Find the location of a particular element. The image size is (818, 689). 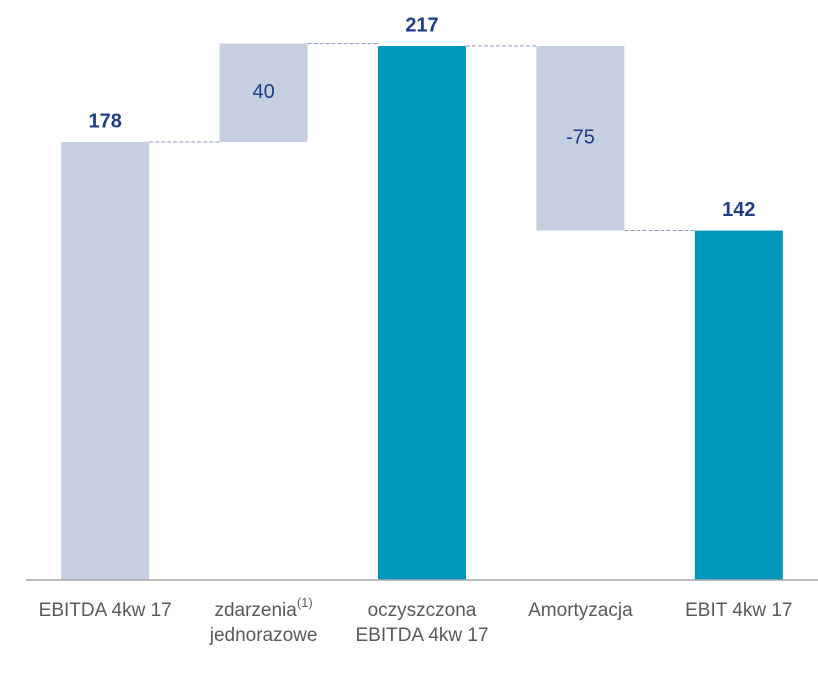

superscript: (1) is located at coordinates (304, 602).